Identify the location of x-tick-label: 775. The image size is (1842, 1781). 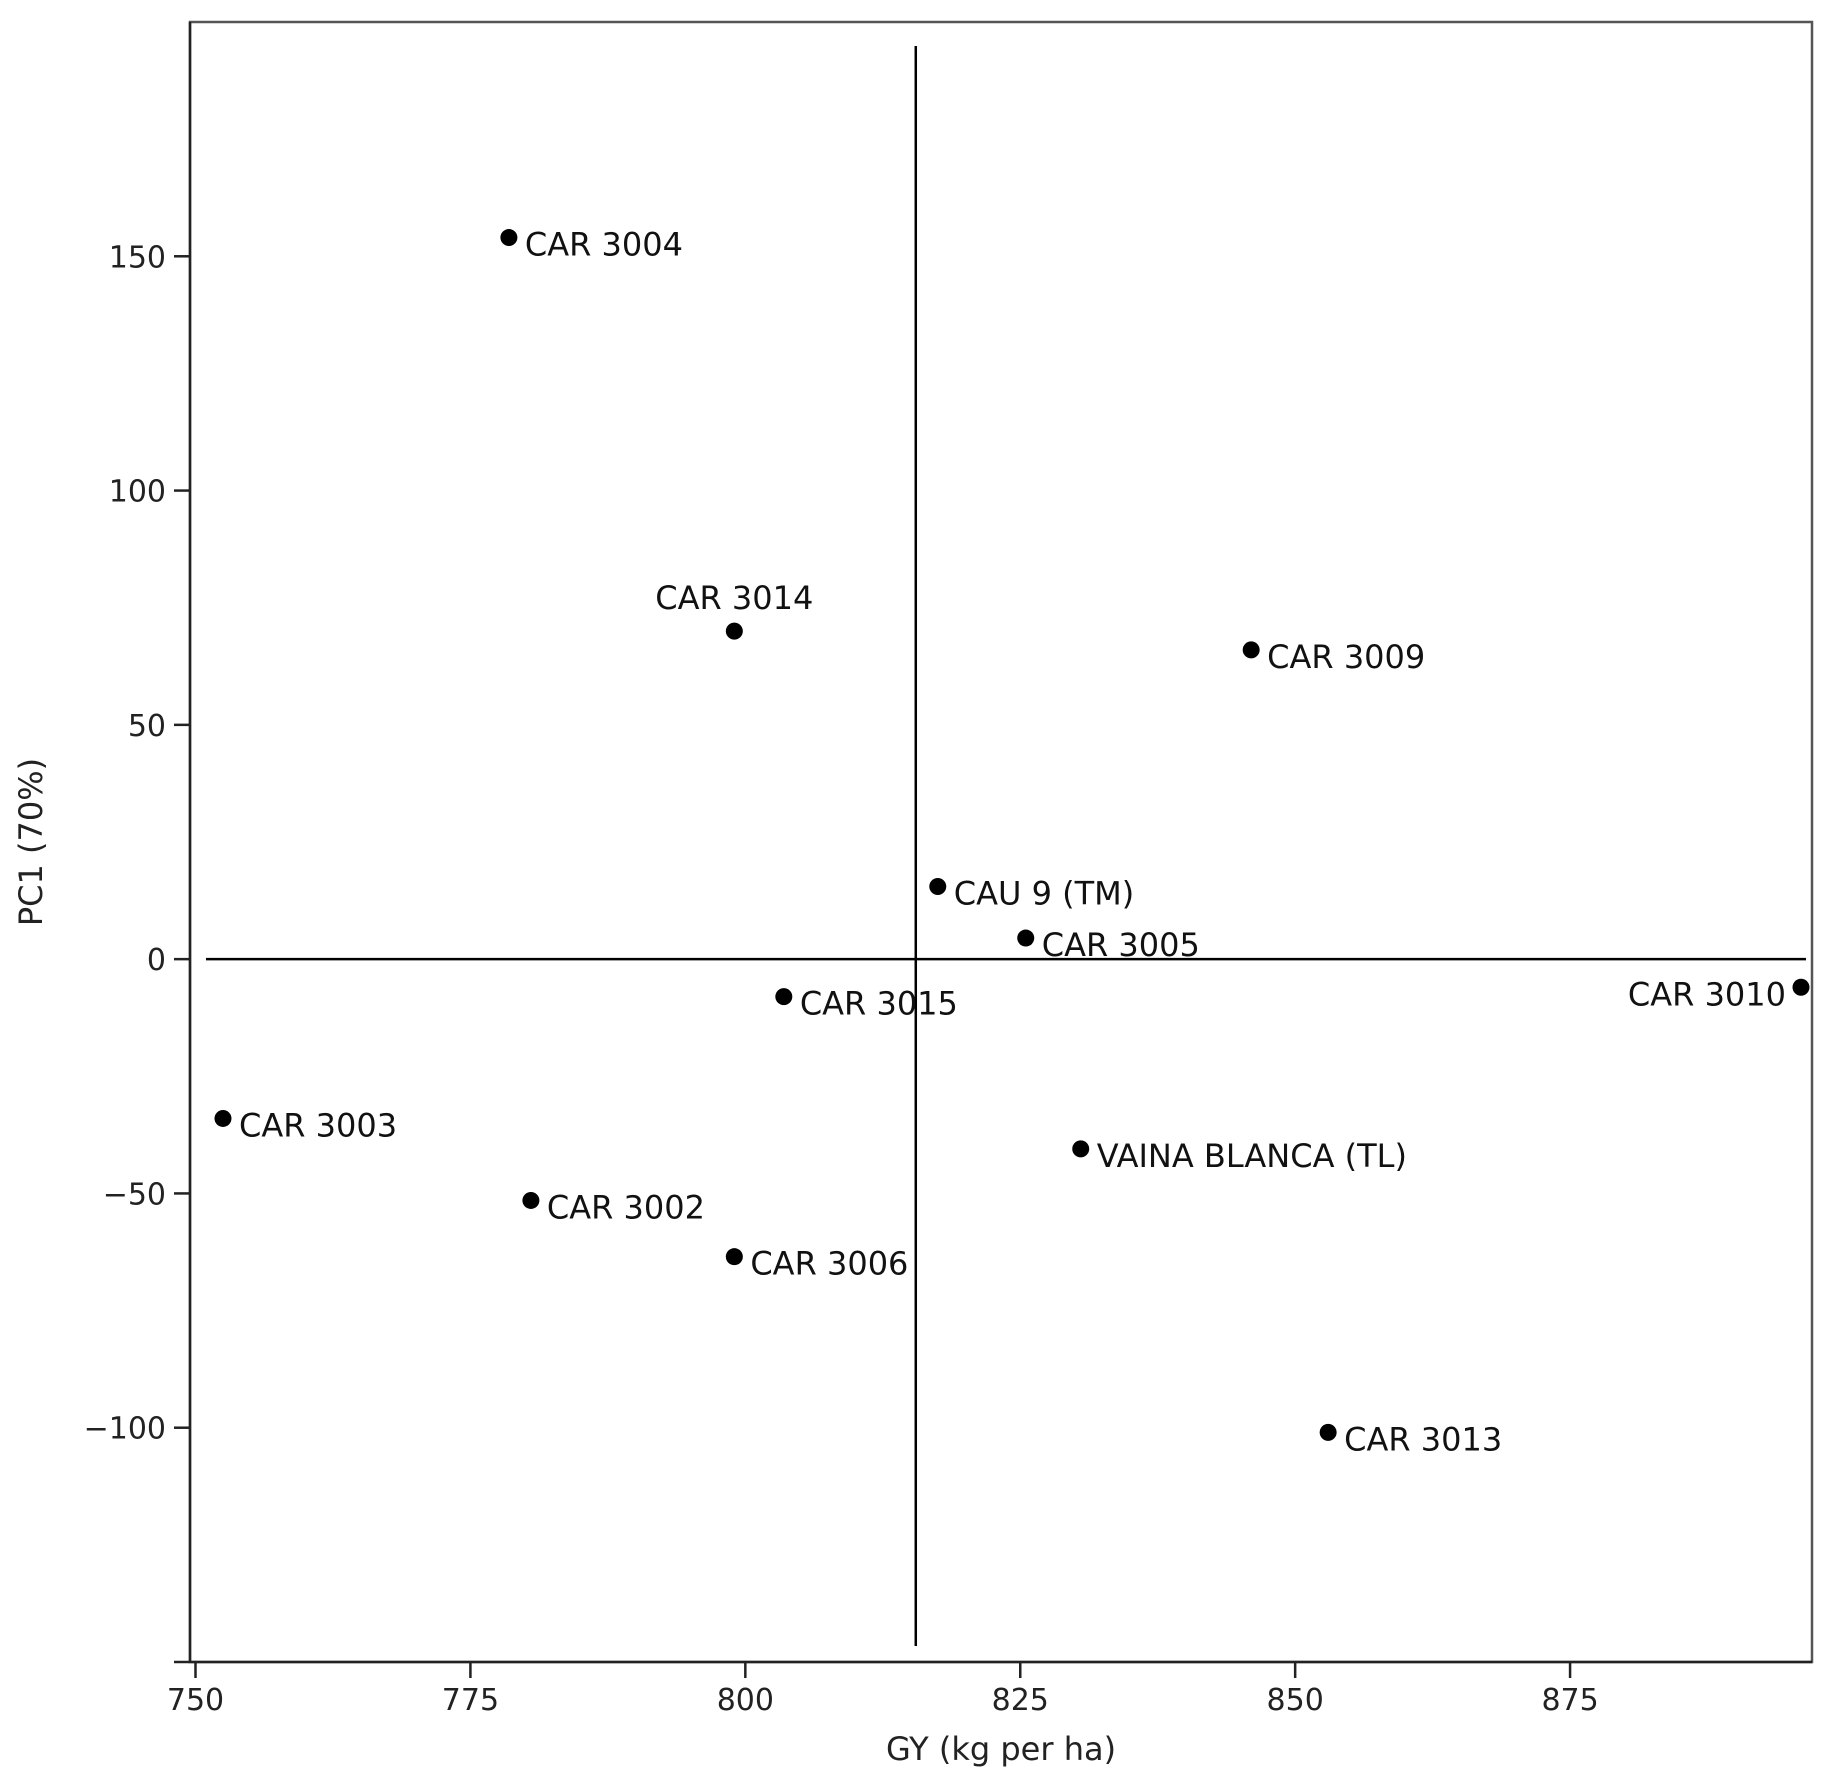
(470, 1700).